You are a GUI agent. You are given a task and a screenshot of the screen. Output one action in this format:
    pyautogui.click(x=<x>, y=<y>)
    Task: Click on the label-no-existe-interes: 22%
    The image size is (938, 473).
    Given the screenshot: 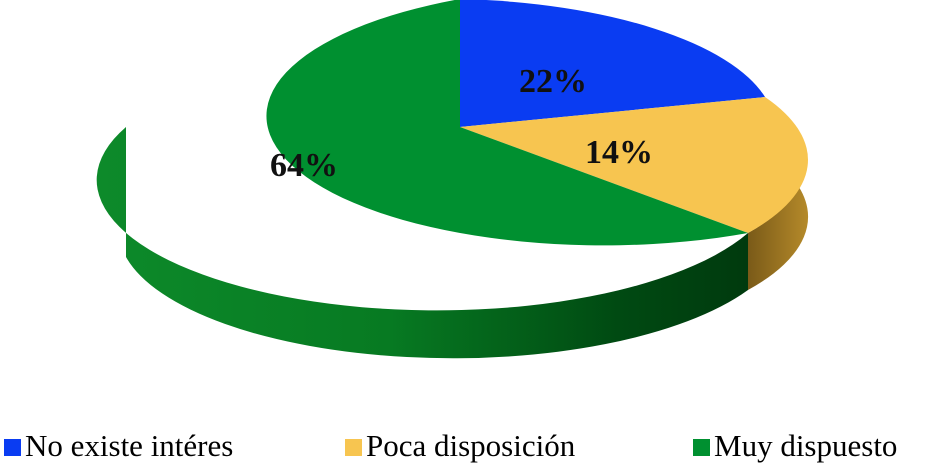 What is the action you would take?
    pyautogui.click(x=553, y=81)
    